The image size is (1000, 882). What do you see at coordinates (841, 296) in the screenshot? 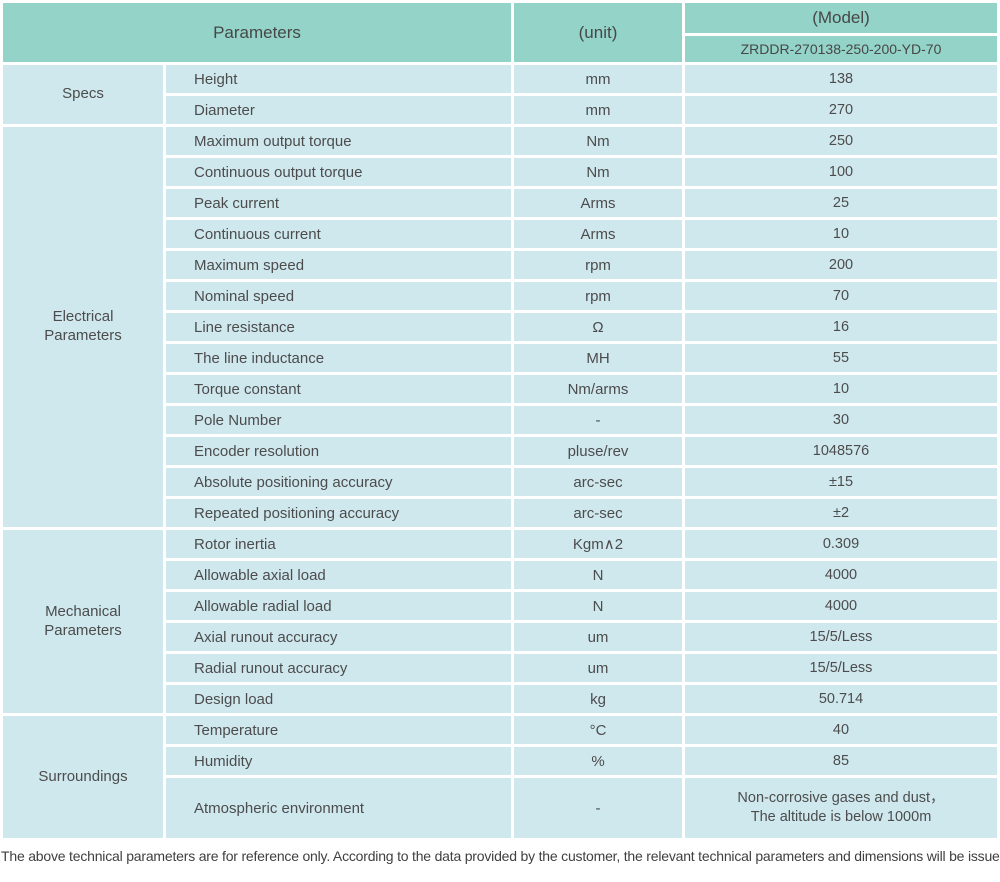
I see `value-cell: 70` at bounding box center [841, 296].